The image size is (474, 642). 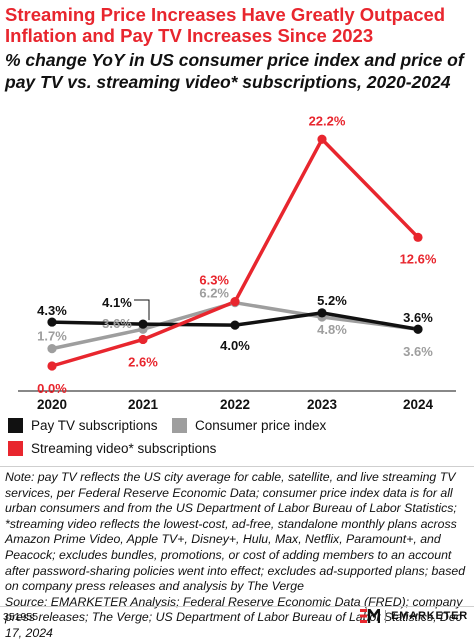 What do you see at coordinates (418, 351) in the screenshot?
I see `data-label-cpi-2024: 3.6%` at bounding box center [418, 351].